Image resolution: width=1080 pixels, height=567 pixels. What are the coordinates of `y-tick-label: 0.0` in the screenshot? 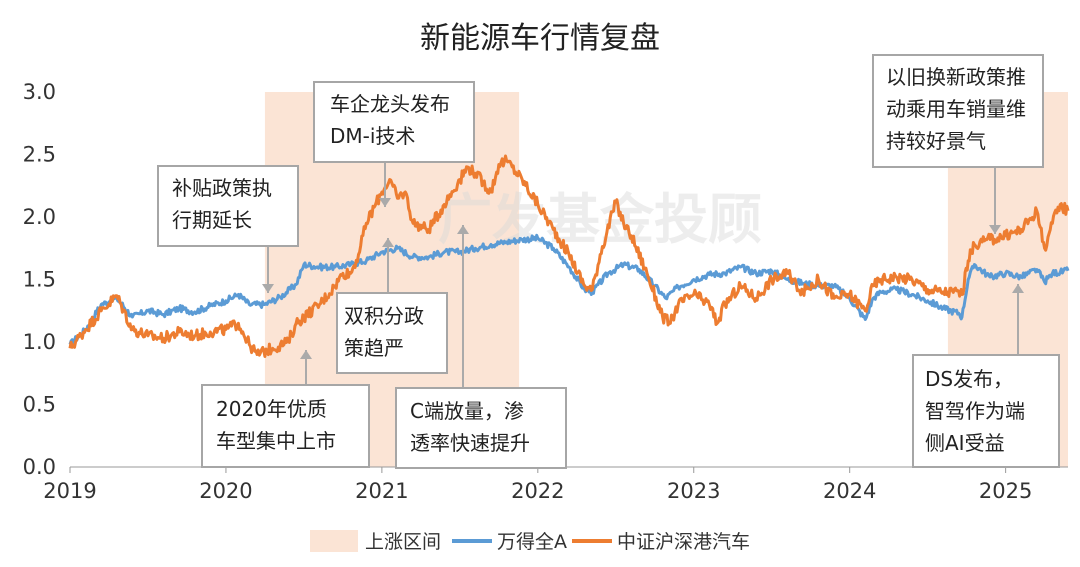 It's located at (39, 467).